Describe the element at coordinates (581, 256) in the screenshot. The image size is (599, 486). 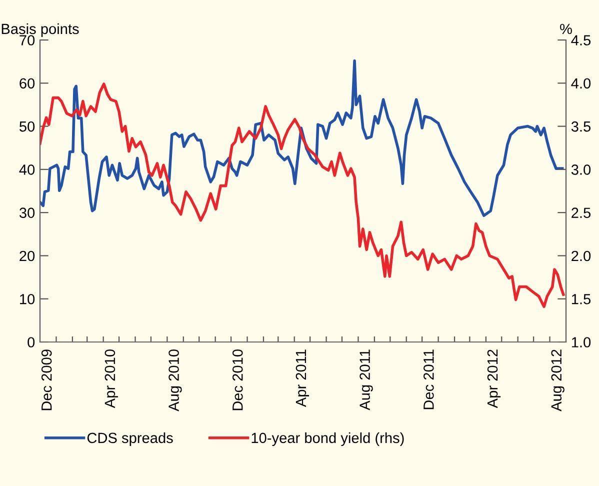
I see `y2-tick-label: 2.0` at that location.